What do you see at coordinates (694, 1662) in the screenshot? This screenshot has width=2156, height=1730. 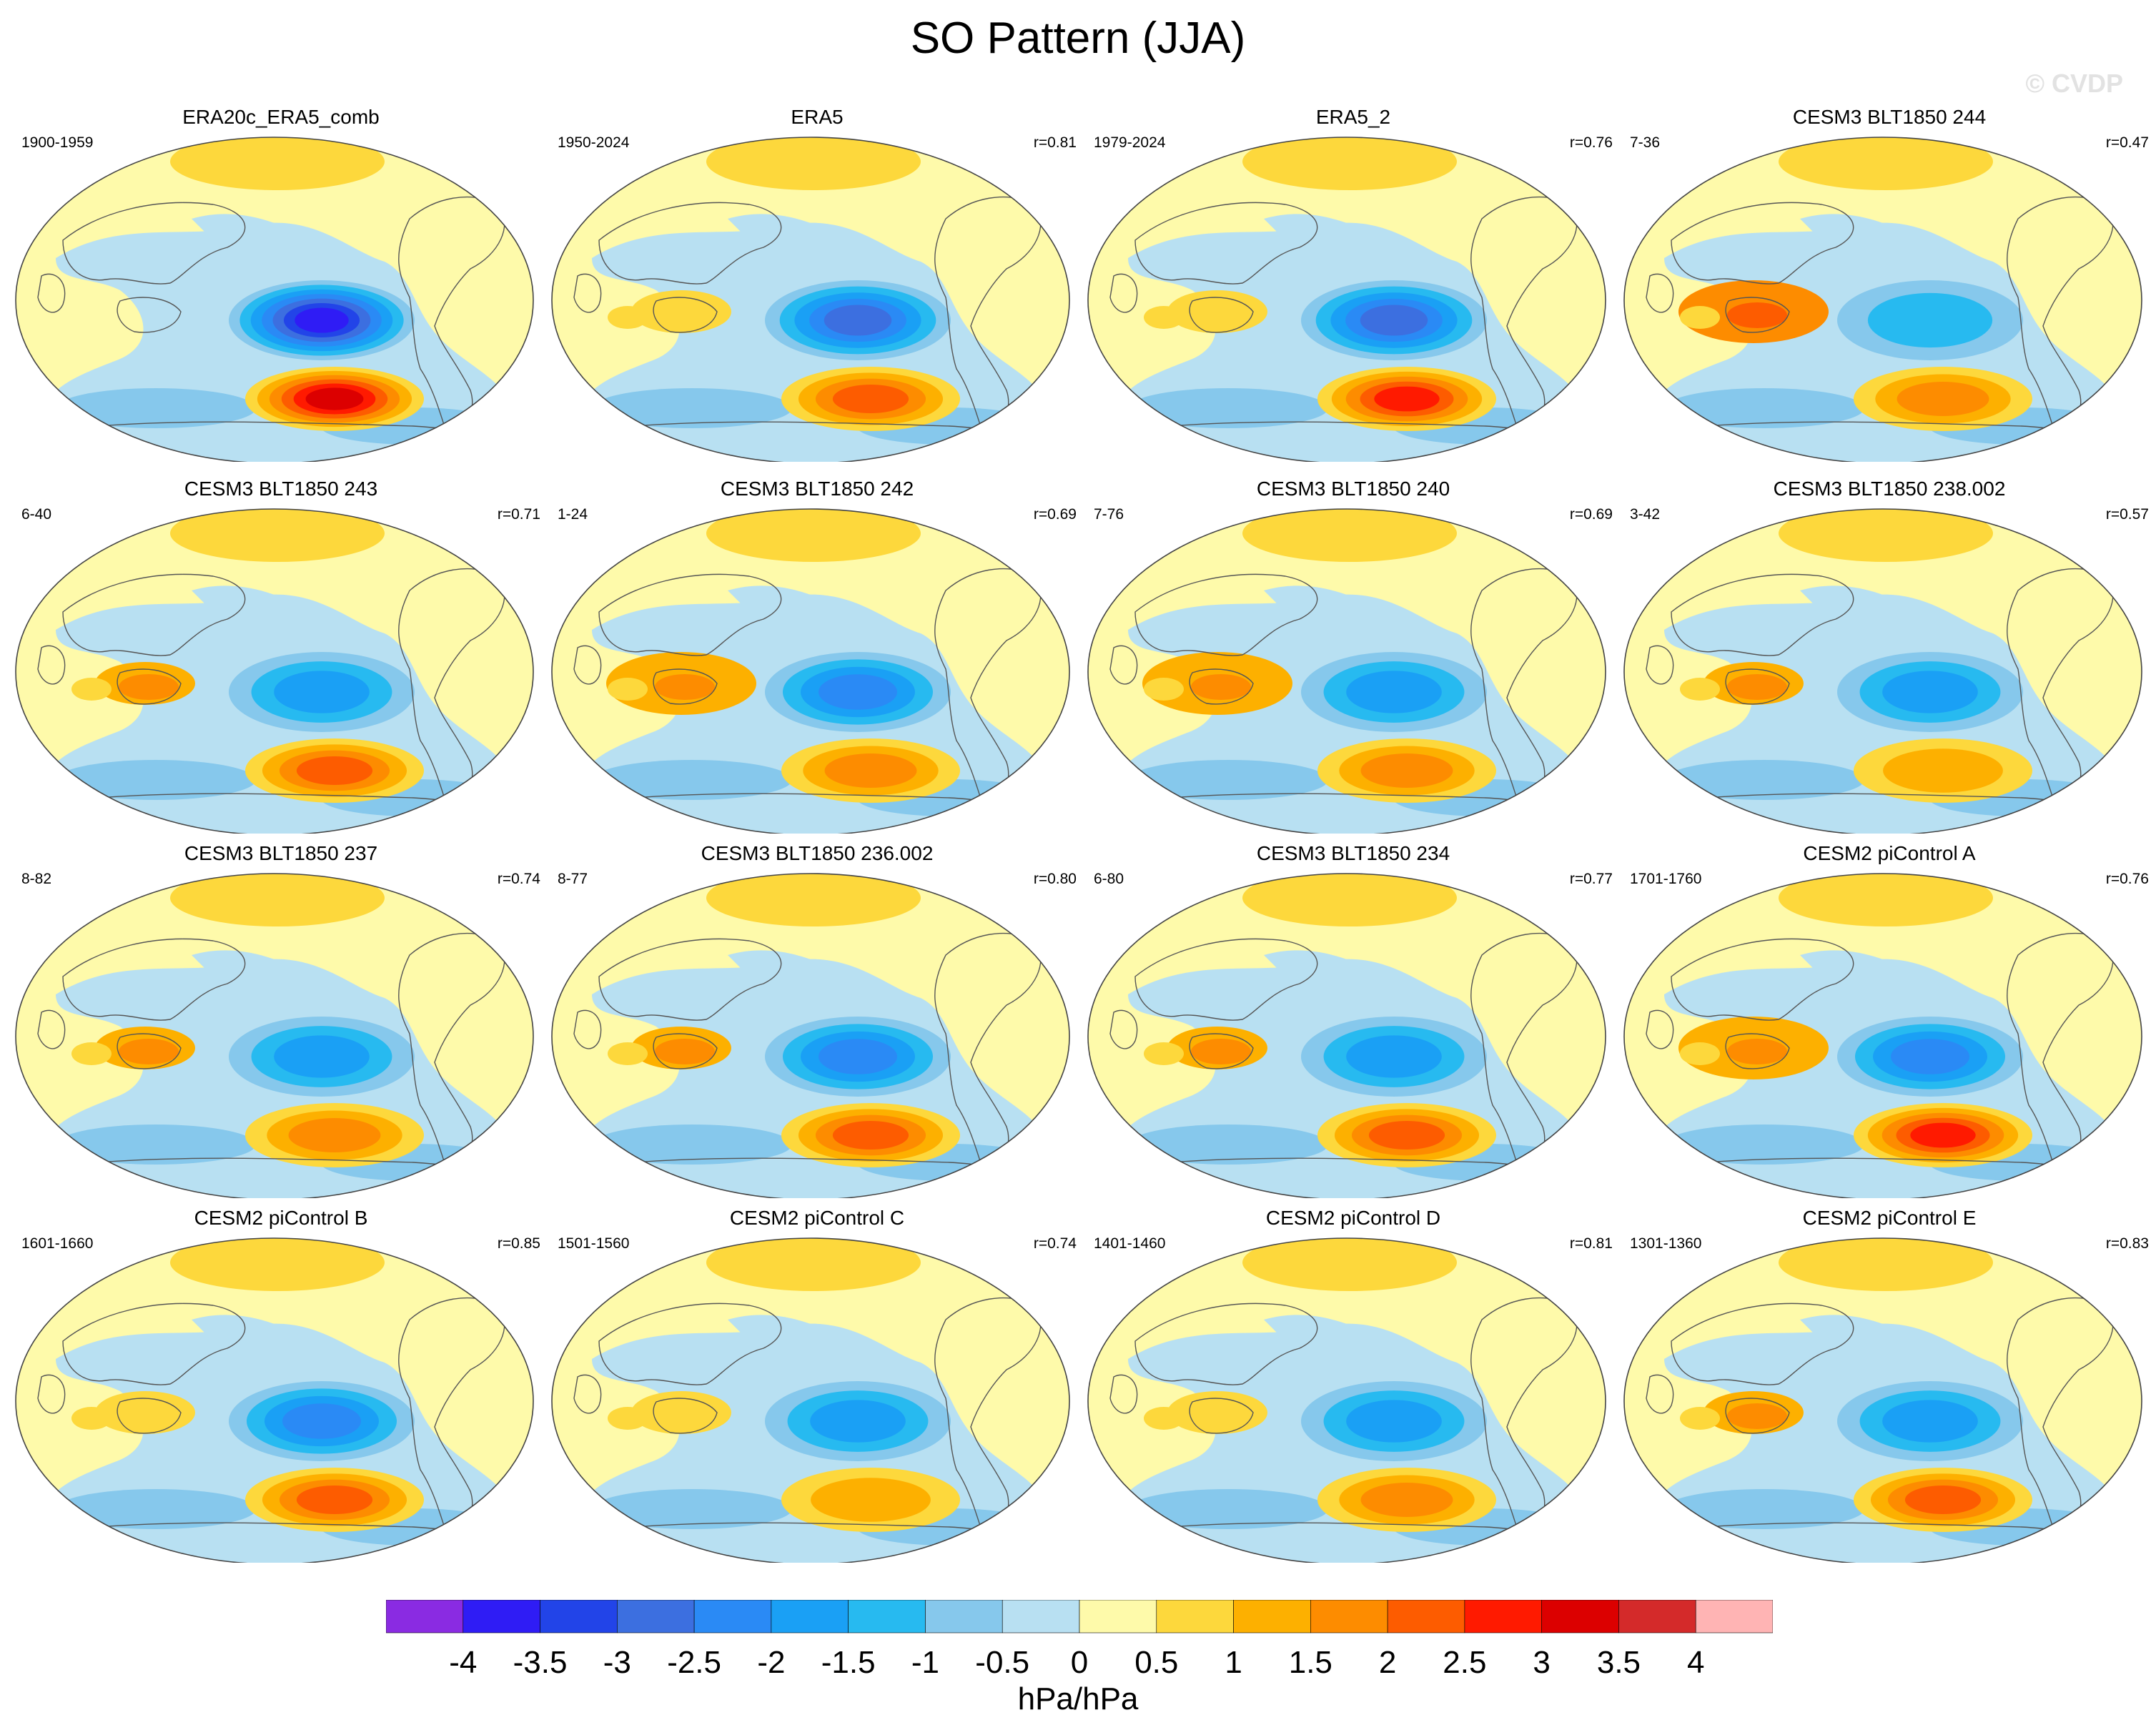 I see `colorbar-tick-label: -2.5` at bounding box center [694, 1662].